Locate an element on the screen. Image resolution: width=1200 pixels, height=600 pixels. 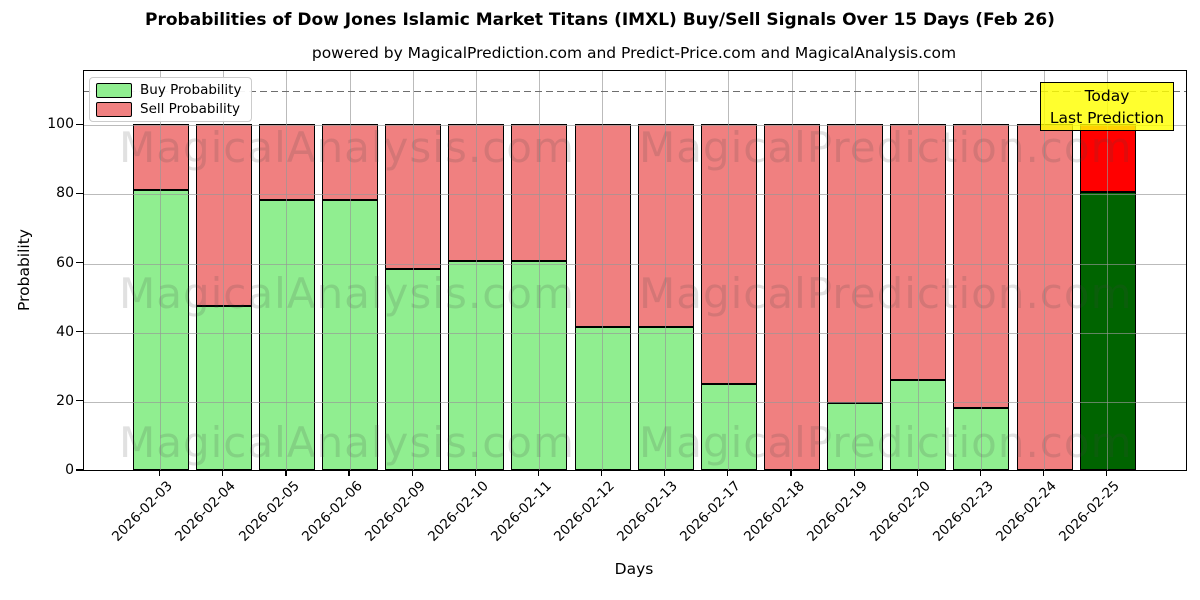
x-tick-label: 2026-02-11 is located at coordinates (521, 511).